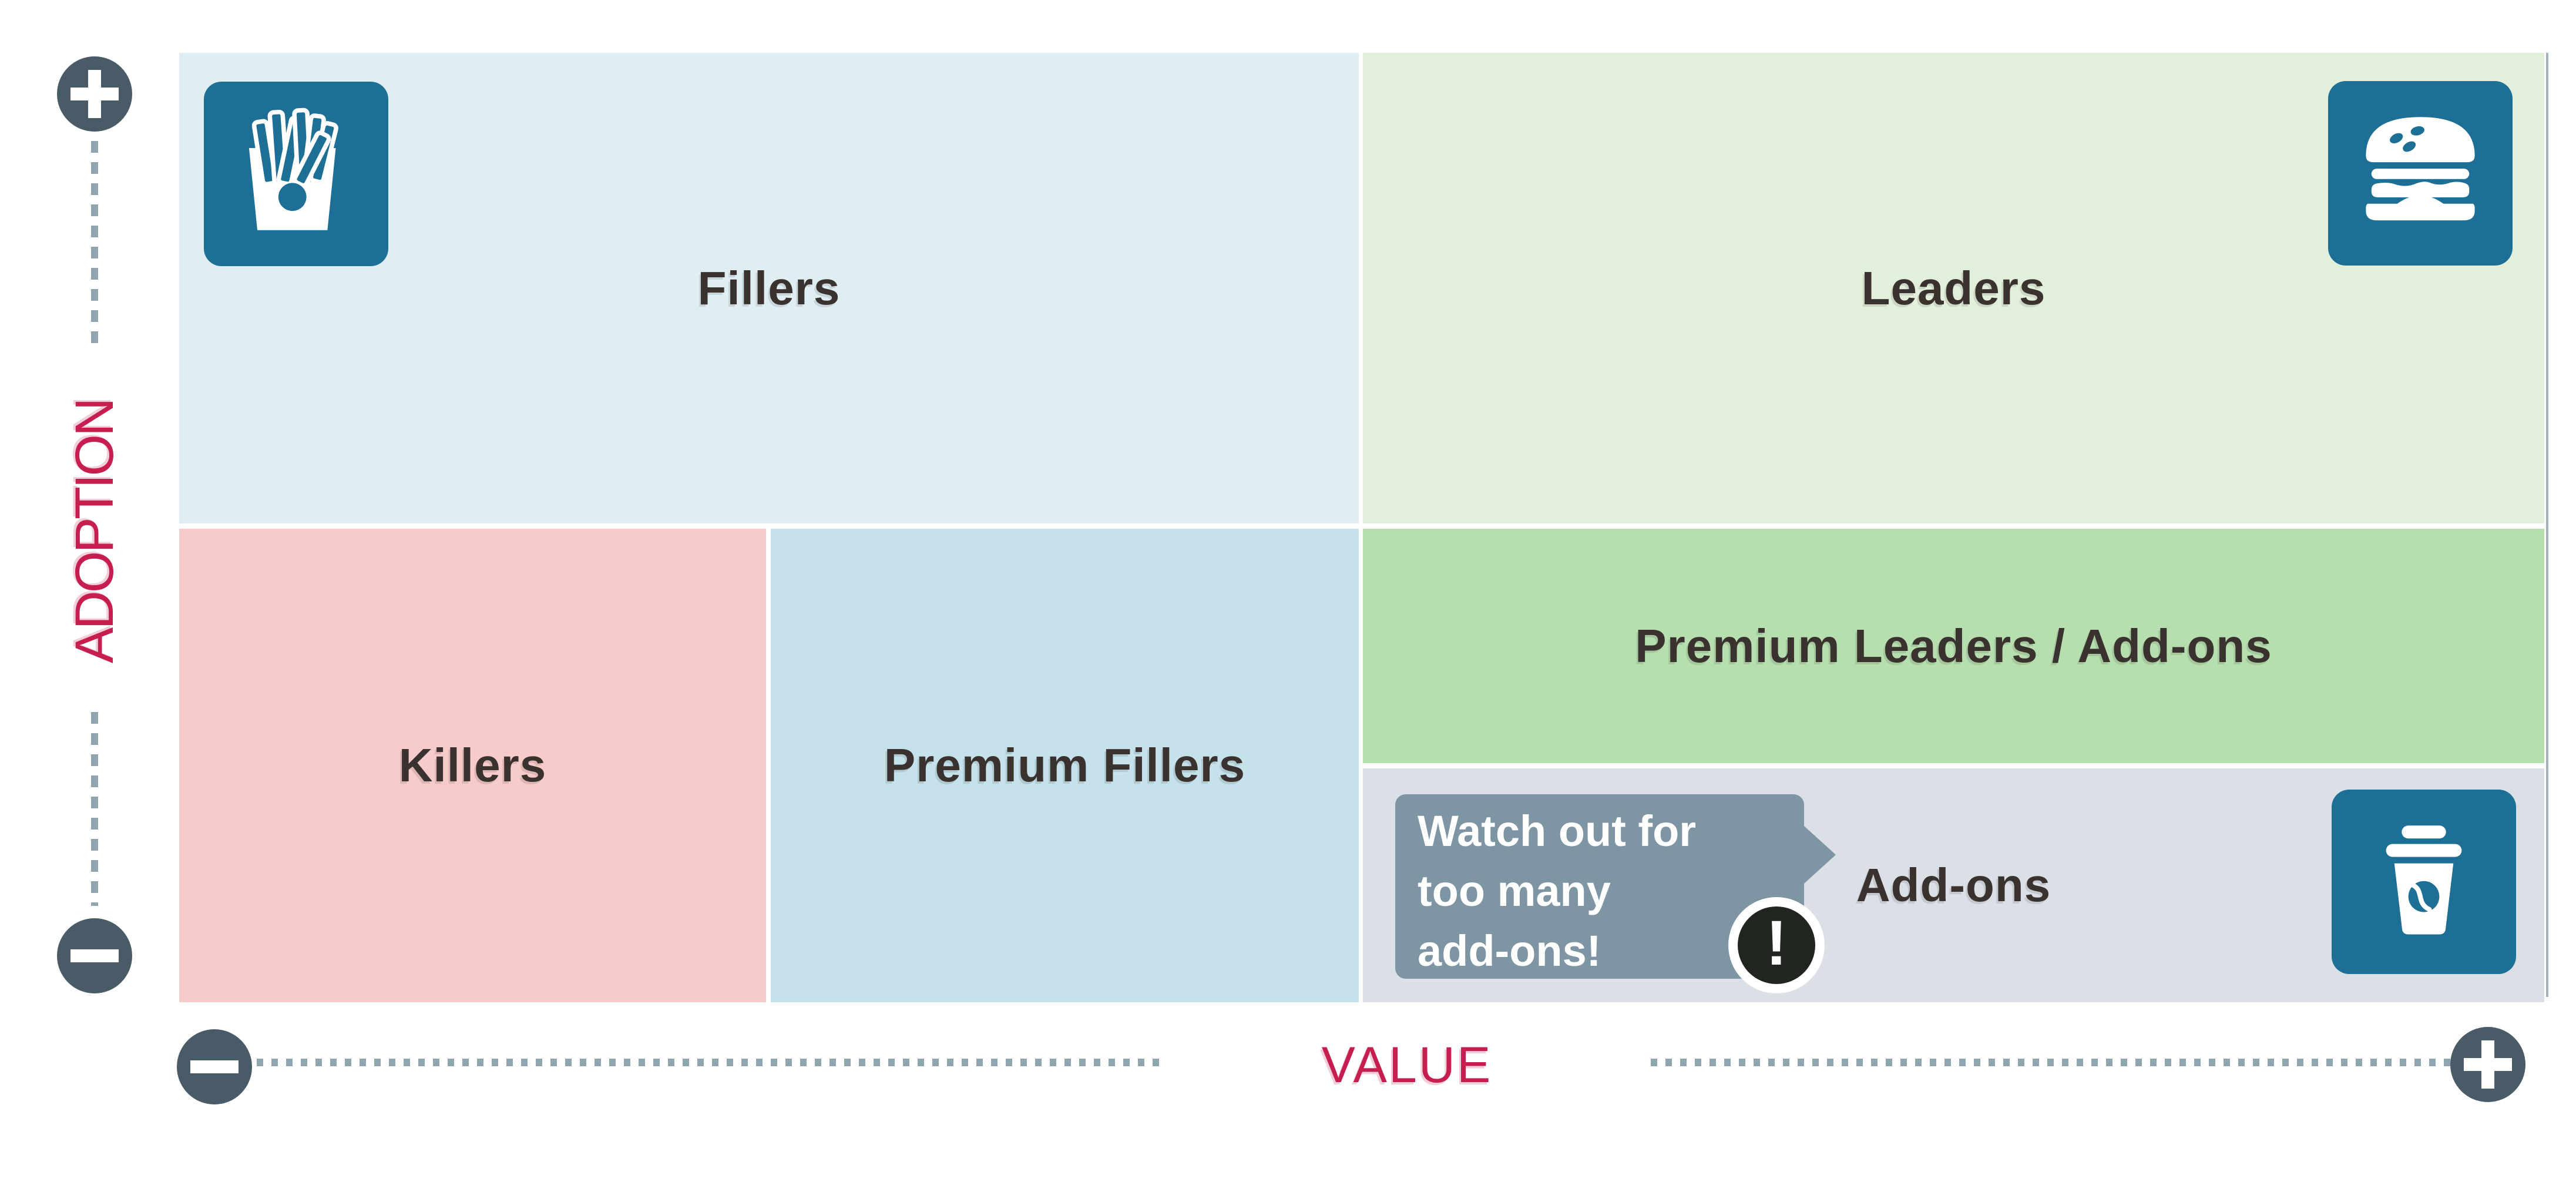  What do you see at coordinates (2052, 1062) in the screenshot?
I see `x-axis-dotted-line-right` at bounding box center [2052, 1062].